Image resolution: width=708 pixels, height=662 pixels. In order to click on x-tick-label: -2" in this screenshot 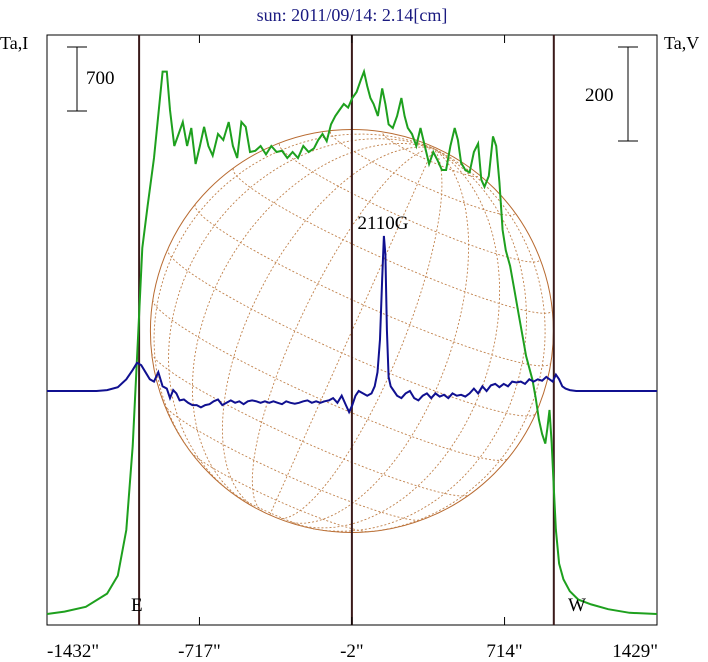, I will do `click(352, 651)`.